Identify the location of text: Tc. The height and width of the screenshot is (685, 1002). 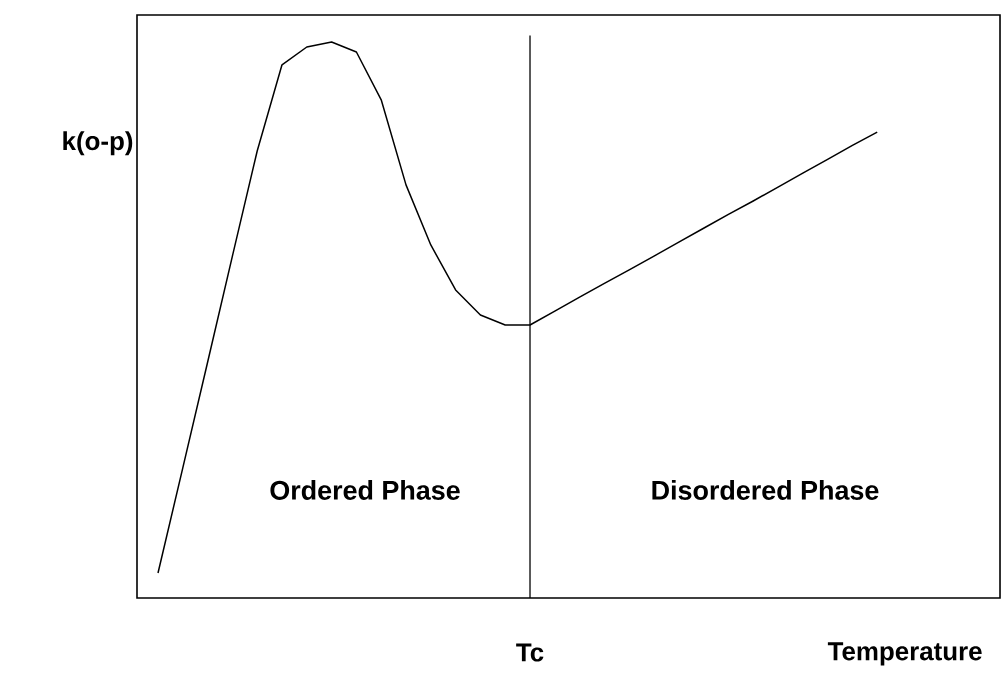
(530, 652).